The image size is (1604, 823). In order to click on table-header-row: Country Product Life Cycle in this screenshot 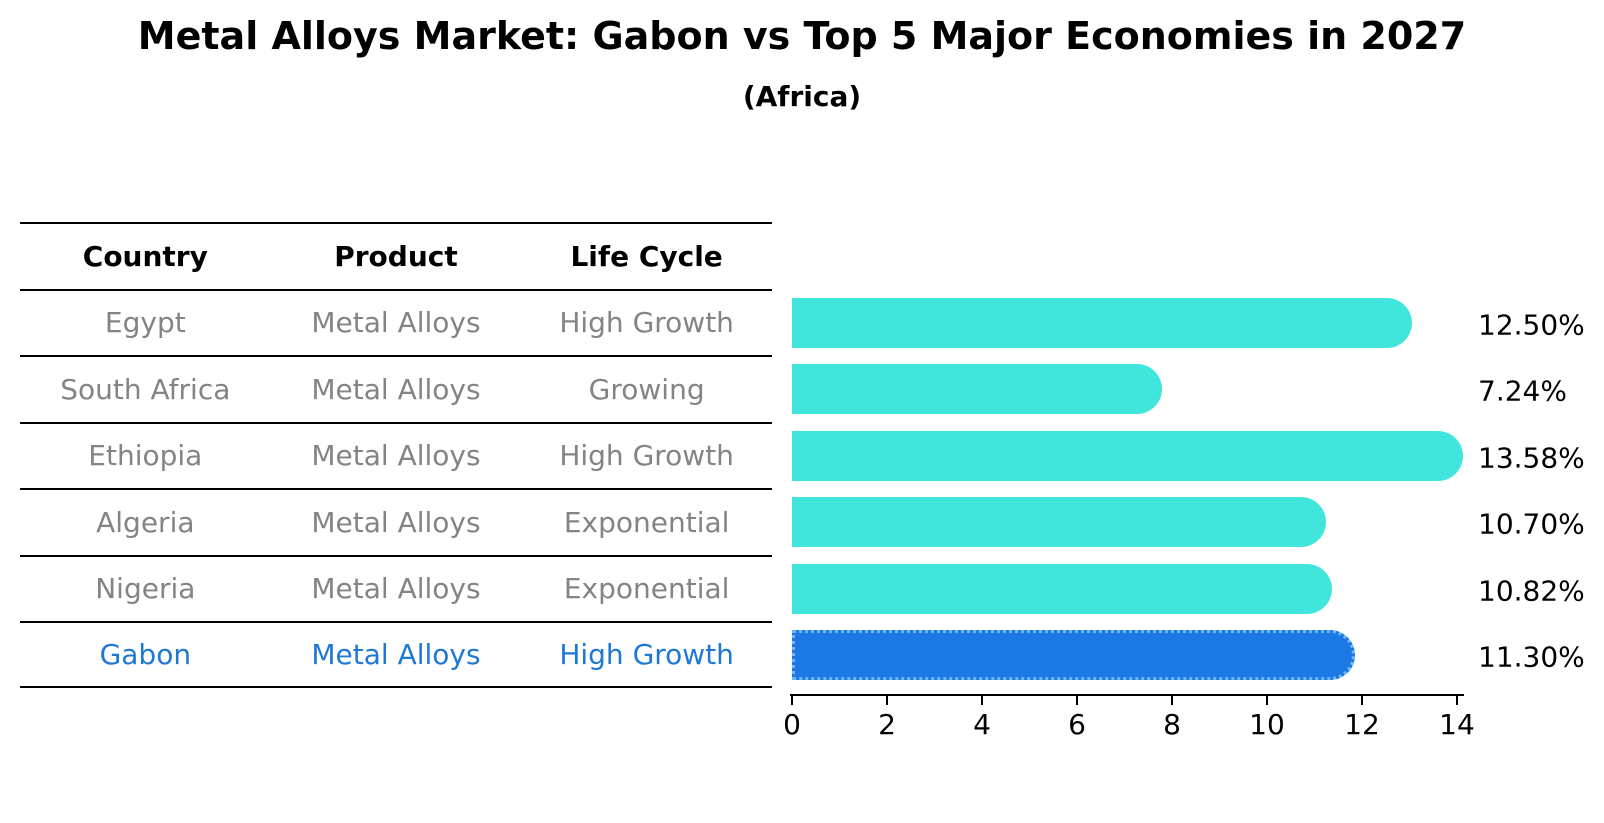, I will do `click(396, 255)`.